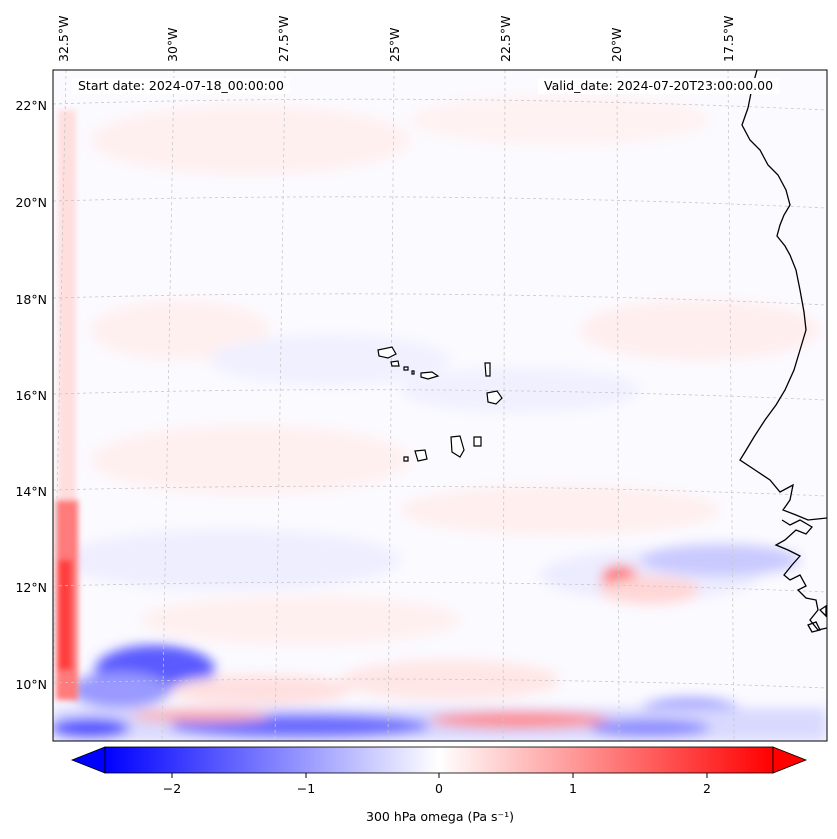  I want to click on african-coastline, so click(783, 351).